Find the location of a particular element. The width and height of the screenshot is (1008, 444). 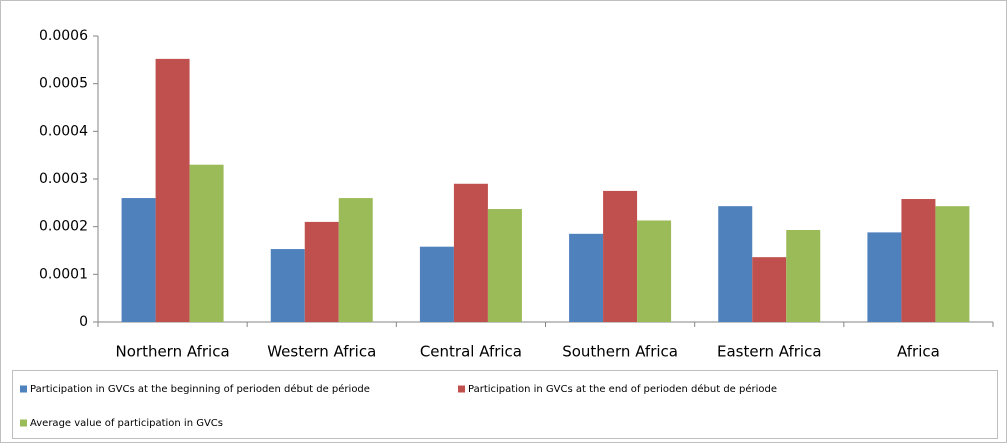

y-tick-label: 0 is located at coordinates (83, 322).